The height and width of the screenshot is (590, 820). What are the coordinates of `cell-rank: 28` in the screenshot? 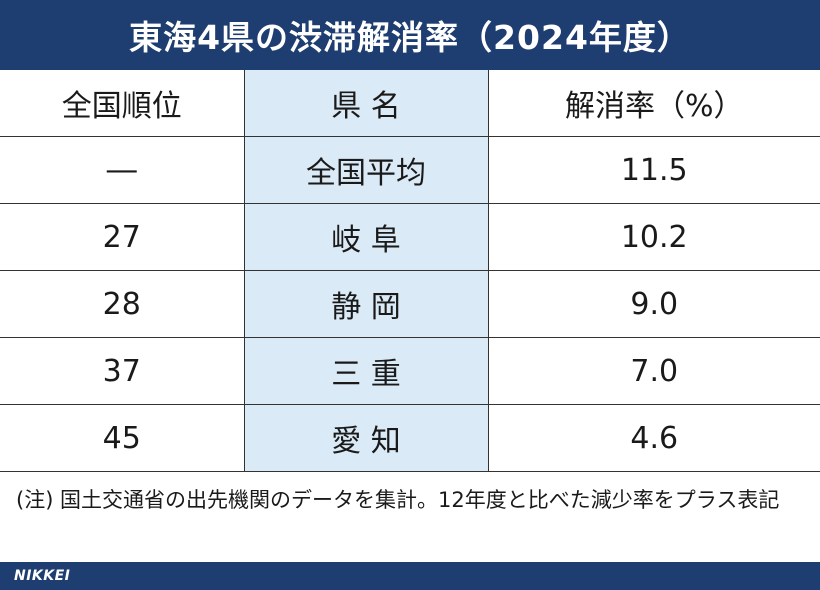 It's located at (122, 304).